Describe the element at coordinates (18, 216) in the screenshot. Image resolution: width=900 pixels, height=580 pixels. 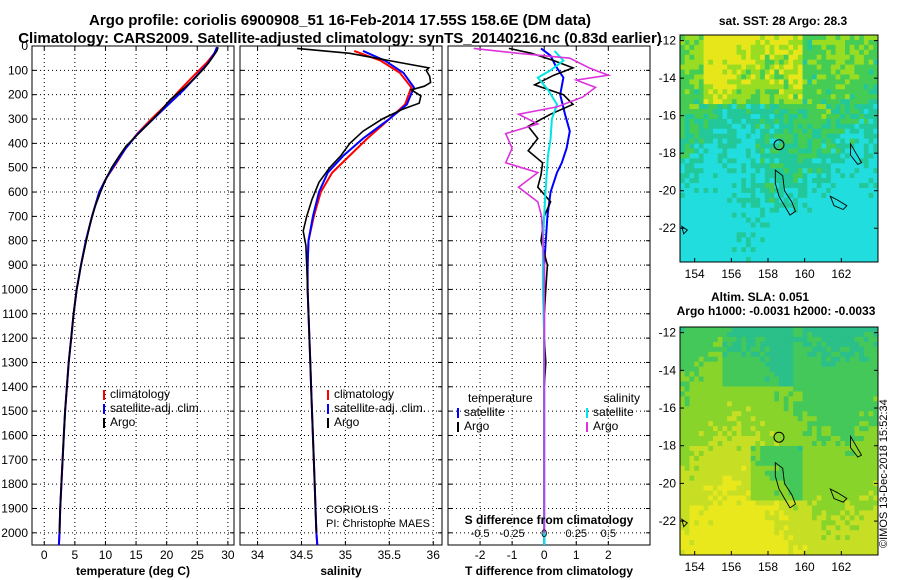
I see `y-tick-label: 700` at that location.